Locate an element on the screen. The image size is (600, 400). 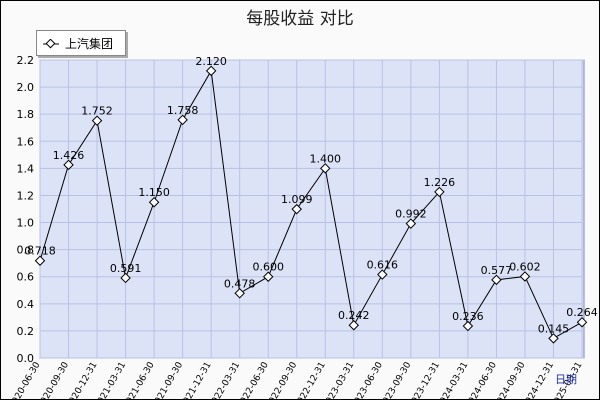
data-label: 0.242 is located at coordinates (354, 315).